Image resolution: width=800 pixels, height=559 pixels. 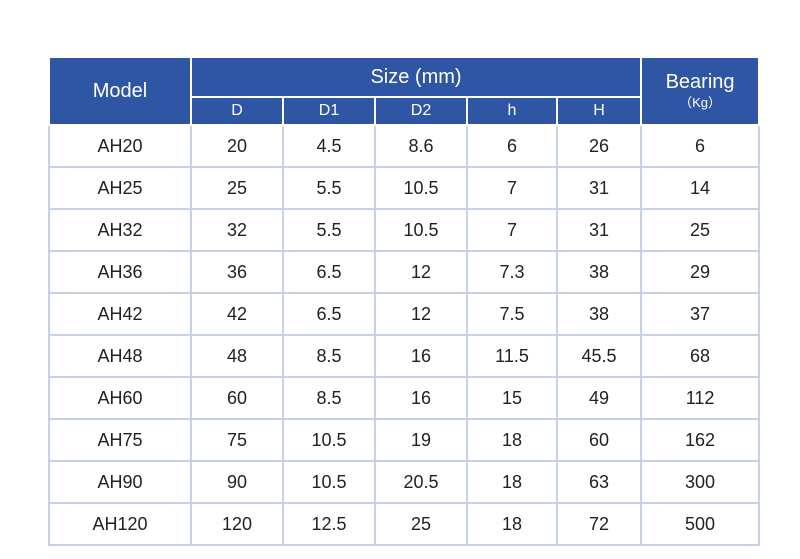 What do you see at coordinates (237, 146) in the screenshot?
I see `cell-d: 20` at bounding box center [237, 146].